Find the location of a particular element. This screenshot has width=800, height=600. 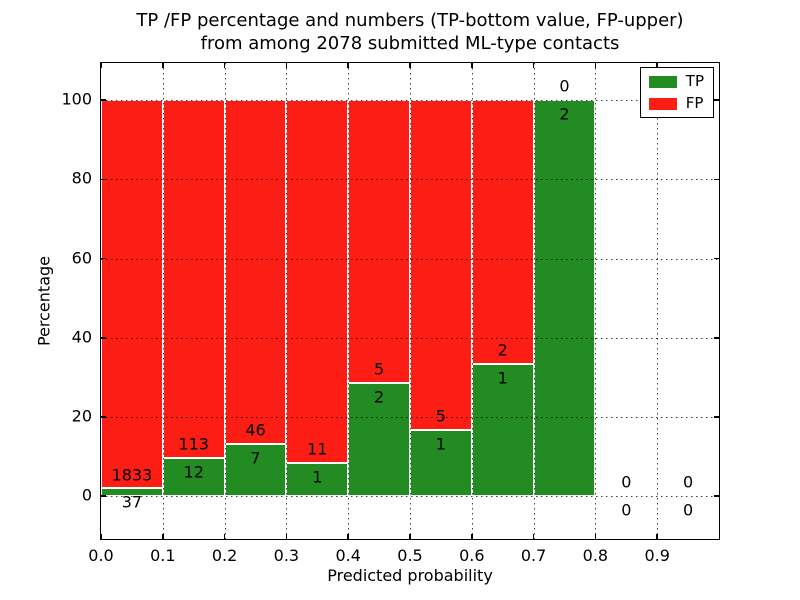

x-tick-label: 0.2 is located at coordinates (224, 555).